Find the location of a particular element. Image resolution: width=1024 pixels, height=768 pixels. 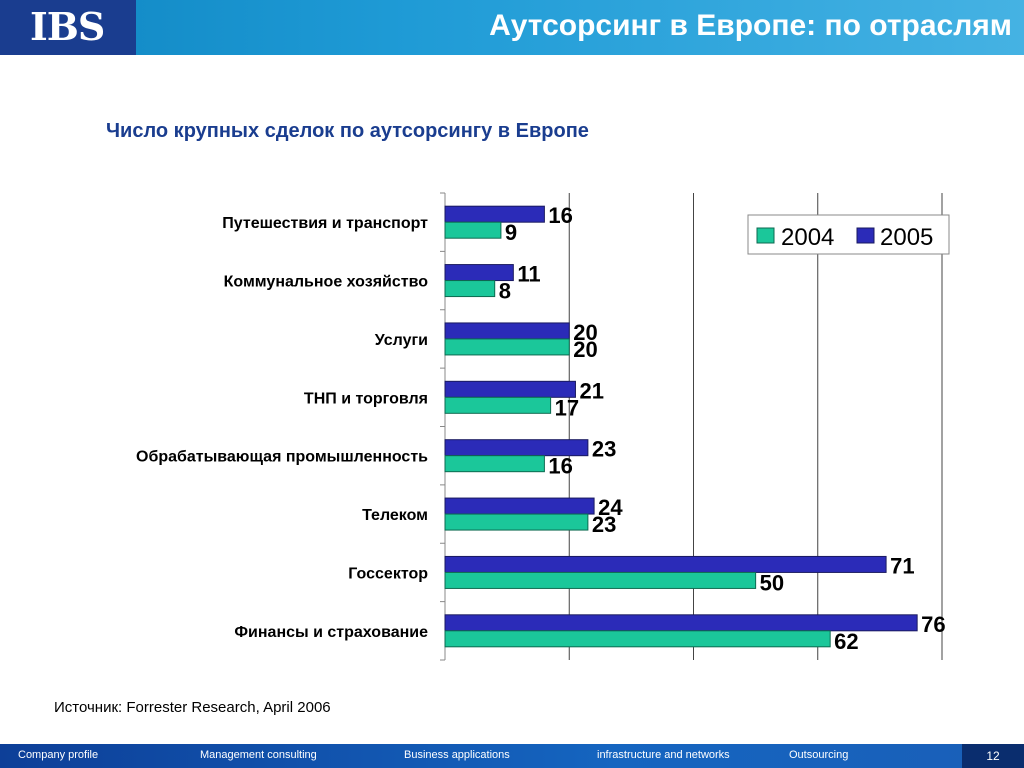

value-label-2004: 23 is located at coordinates (604, 524).